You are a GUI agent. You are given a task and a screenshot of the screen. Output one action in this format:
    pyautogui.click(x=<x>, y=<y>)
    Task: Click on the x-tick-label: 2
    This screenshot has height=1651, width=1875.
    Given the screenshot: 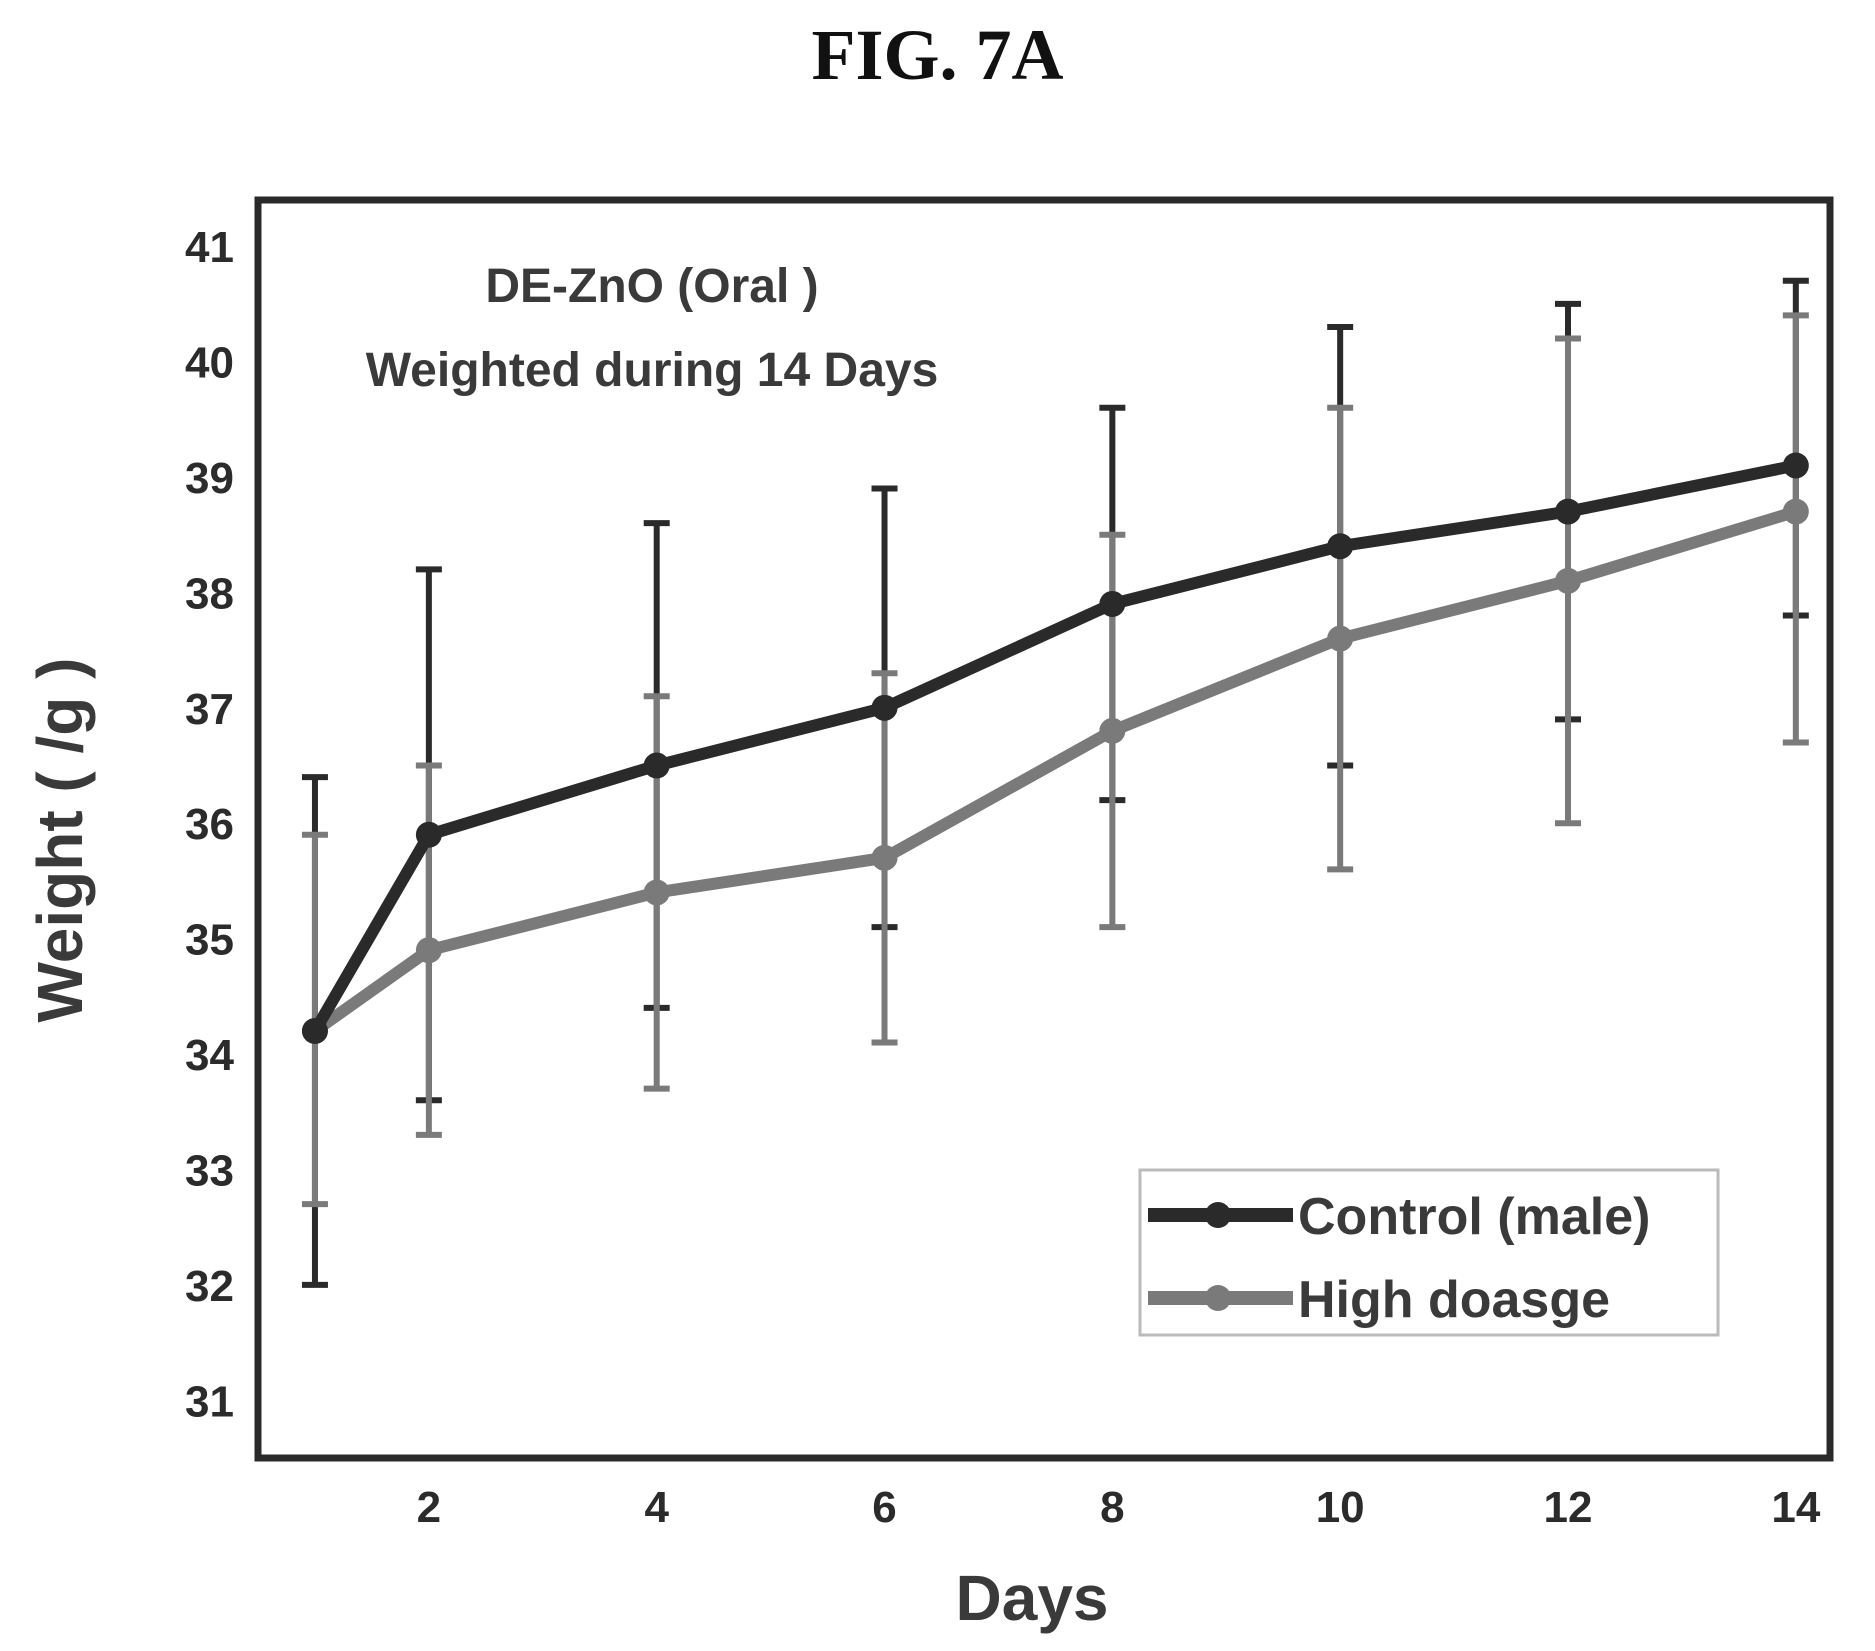 What is the action you would take?
    pyautogui.click(x=429, y=1507)
    